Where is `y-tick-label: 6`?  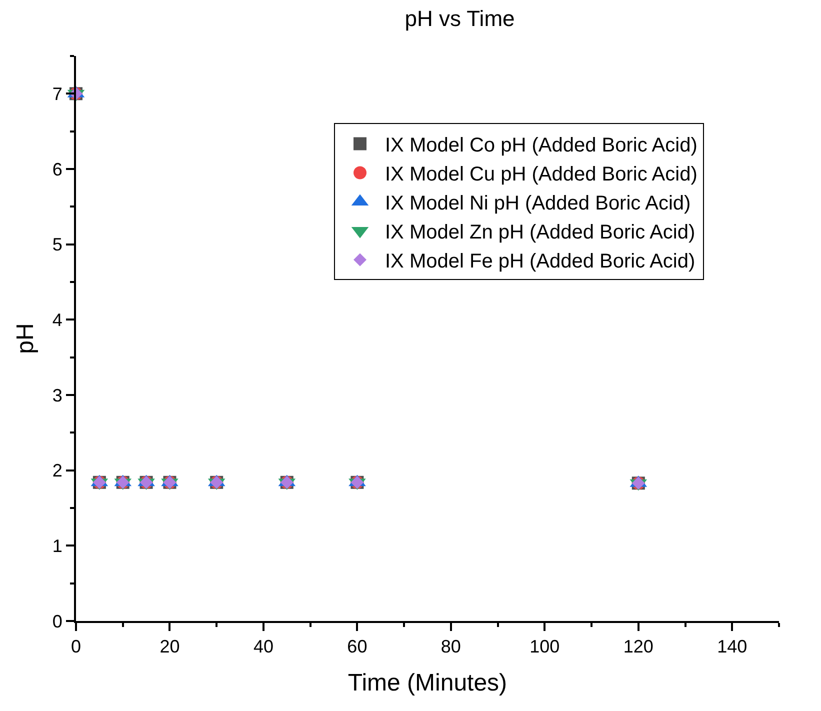
y-tick-label: 6 is located at coordinates (57, 169).